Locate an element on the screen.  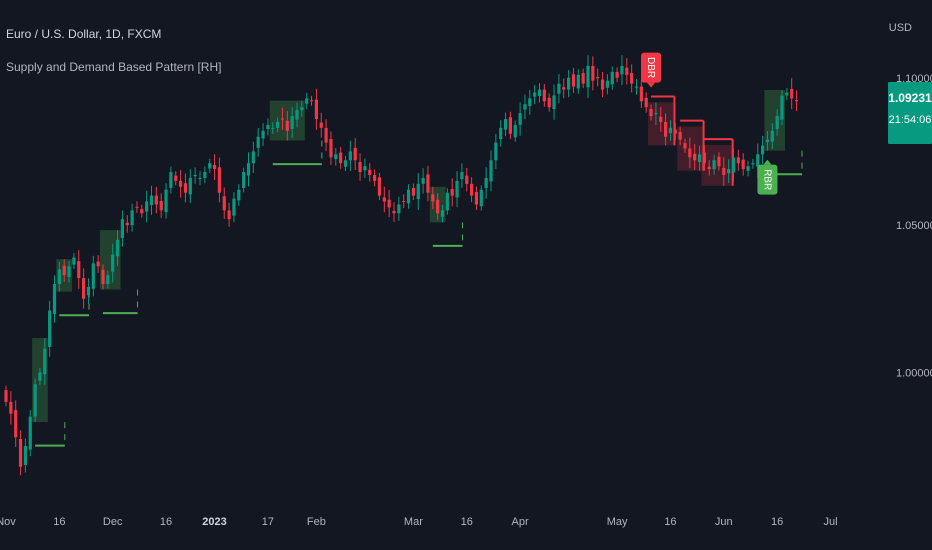
price-tick-label: 1.10000 is located at coordinates (914, 79).